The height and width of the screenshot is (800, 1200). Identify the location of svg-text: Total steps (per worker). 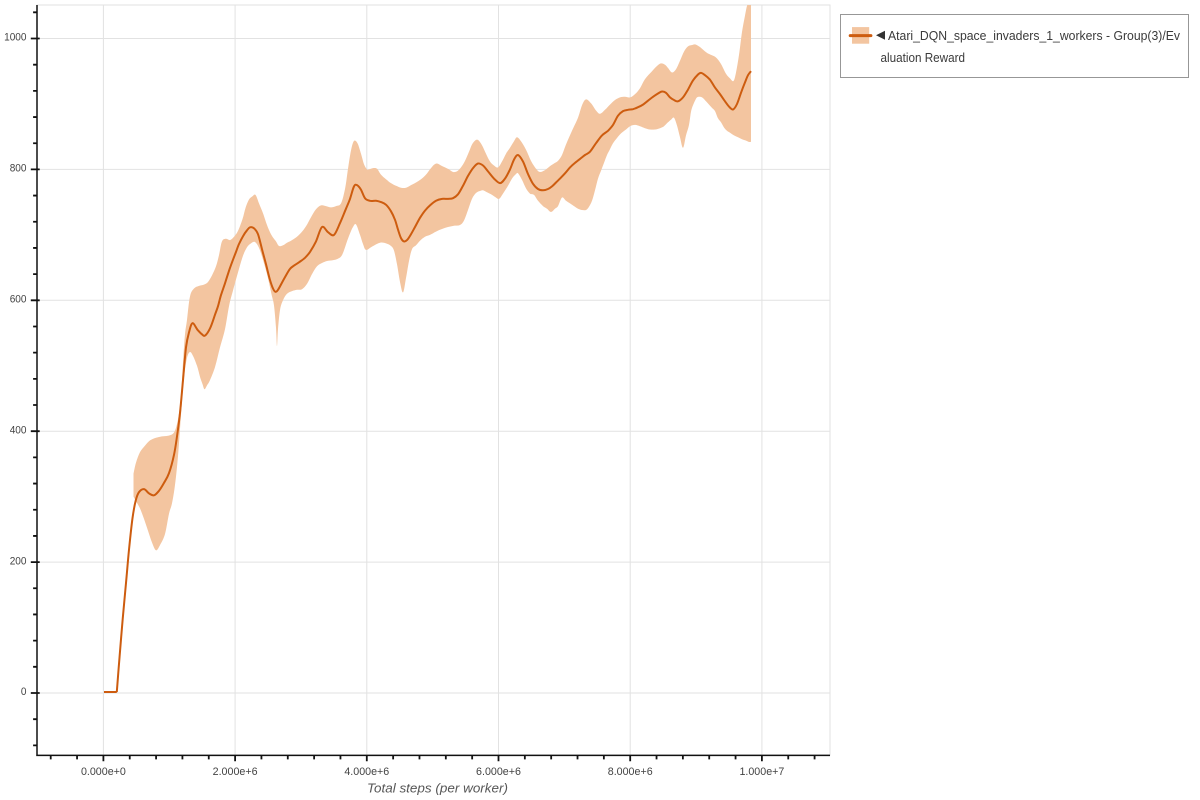
(437, 787).